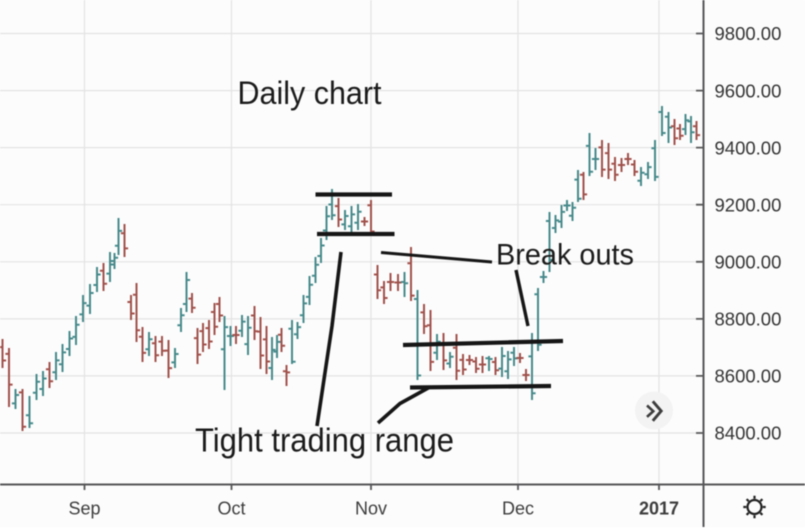  I want to click on svg-text: 9600.00, so click(748, 90).